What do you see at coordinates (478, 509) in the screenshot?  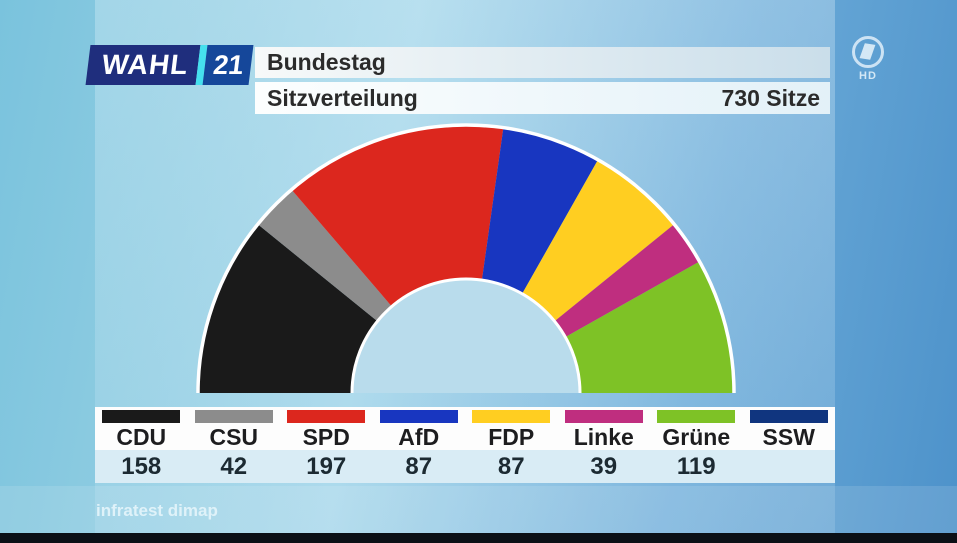 I see `lower-light-band` at bounding box center [478, 509].